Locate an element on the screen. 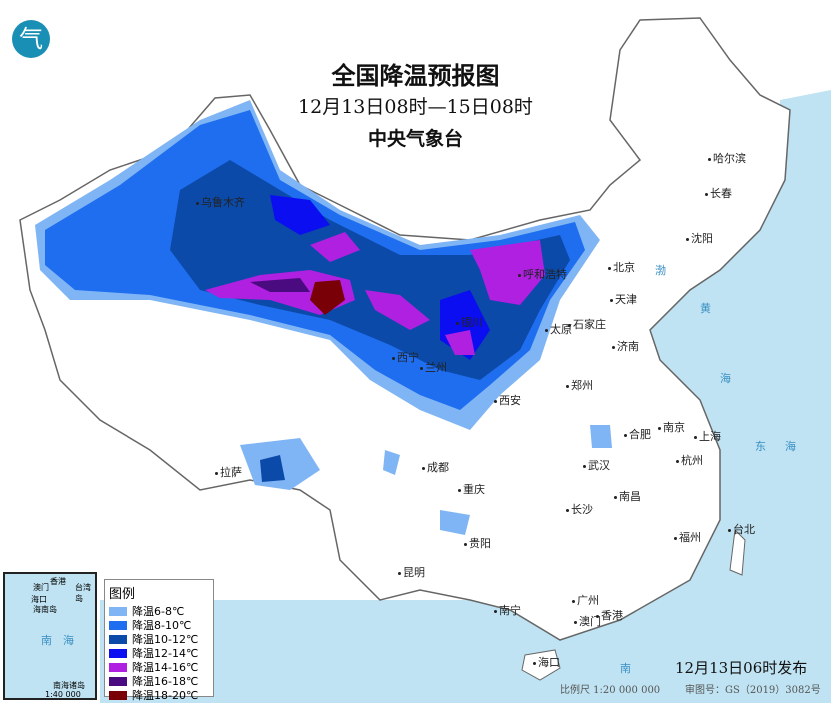  city-label: 西安 is located at coordinates (507, 400).